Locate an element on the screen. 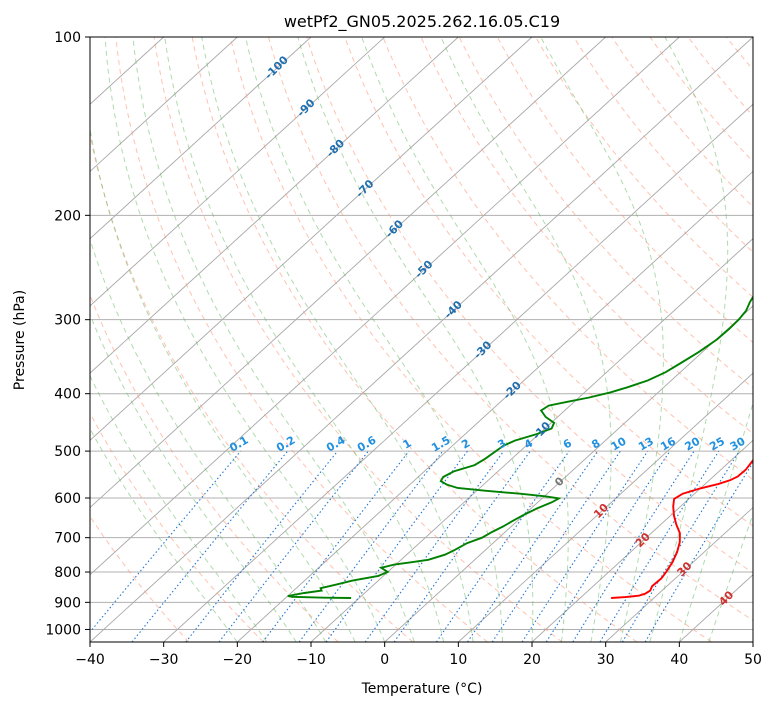  x-tick-label: −40 is located at coordinates (90, 660).